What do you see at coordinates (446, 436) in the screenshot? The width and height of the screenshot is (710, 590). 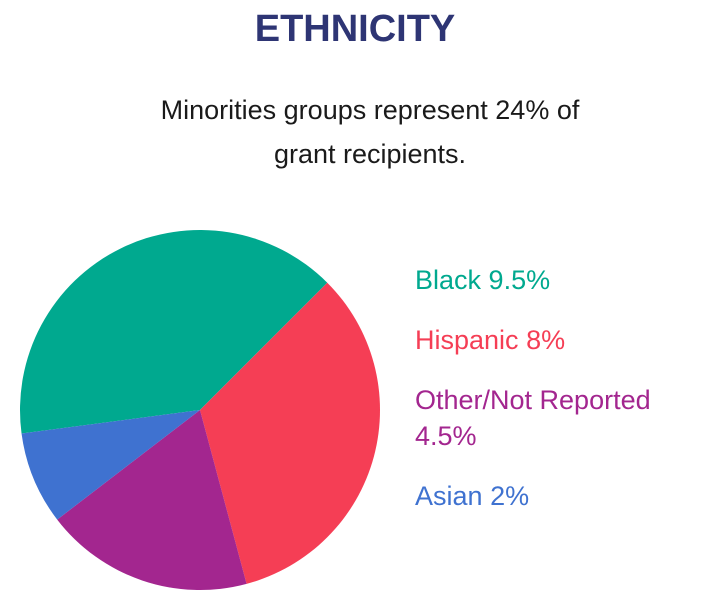 I see `value-label: 4.5%` at bounding box center [446, 436].